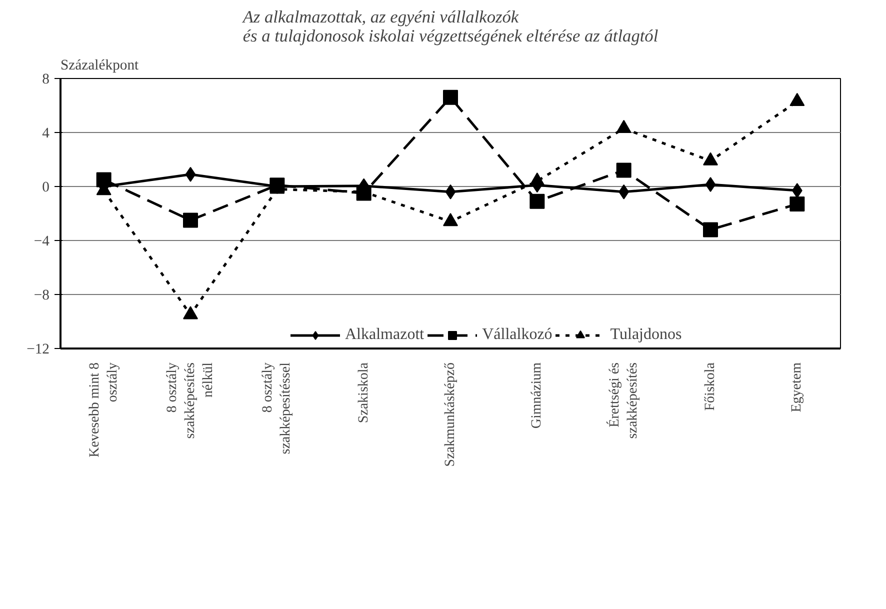 The image size is (886, 609). I want to click on legend-label: Tulajdonos, so click(646, 335).